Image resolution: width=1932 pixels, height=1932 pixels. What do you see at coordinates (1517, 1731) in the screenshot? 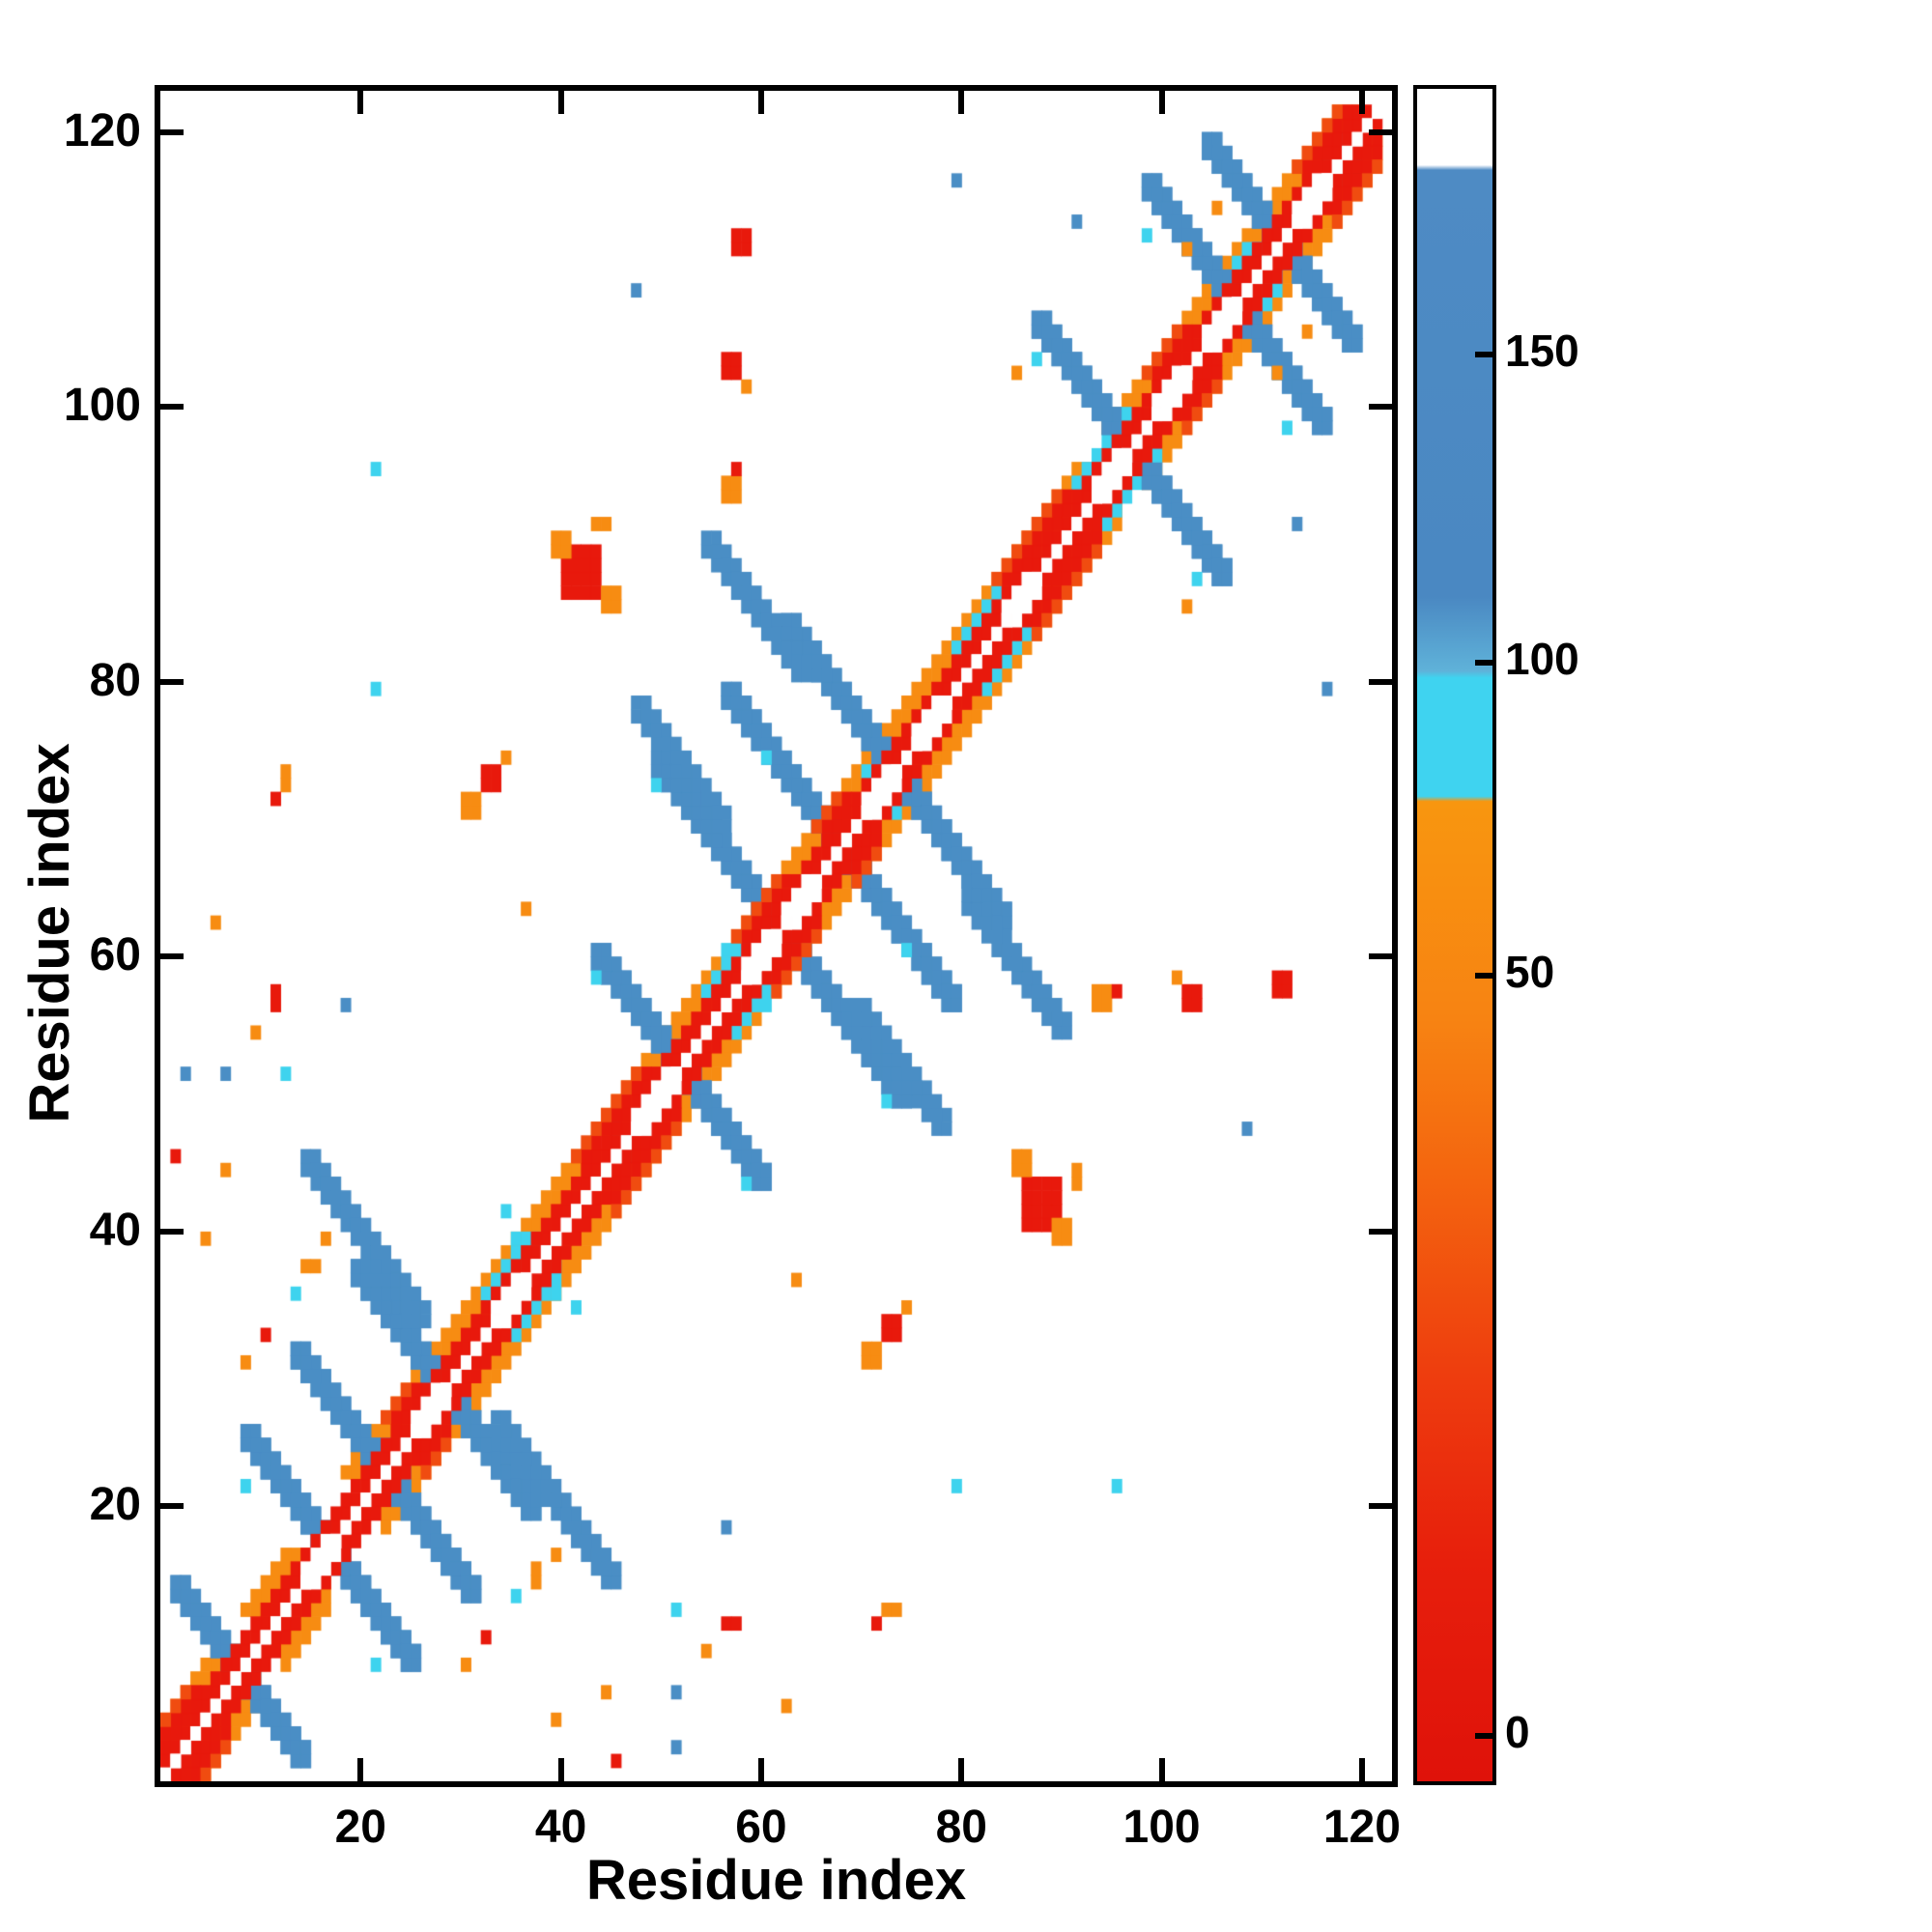
I see `colorbar-tick-label: 0` at bounding box center [1517, 1731].